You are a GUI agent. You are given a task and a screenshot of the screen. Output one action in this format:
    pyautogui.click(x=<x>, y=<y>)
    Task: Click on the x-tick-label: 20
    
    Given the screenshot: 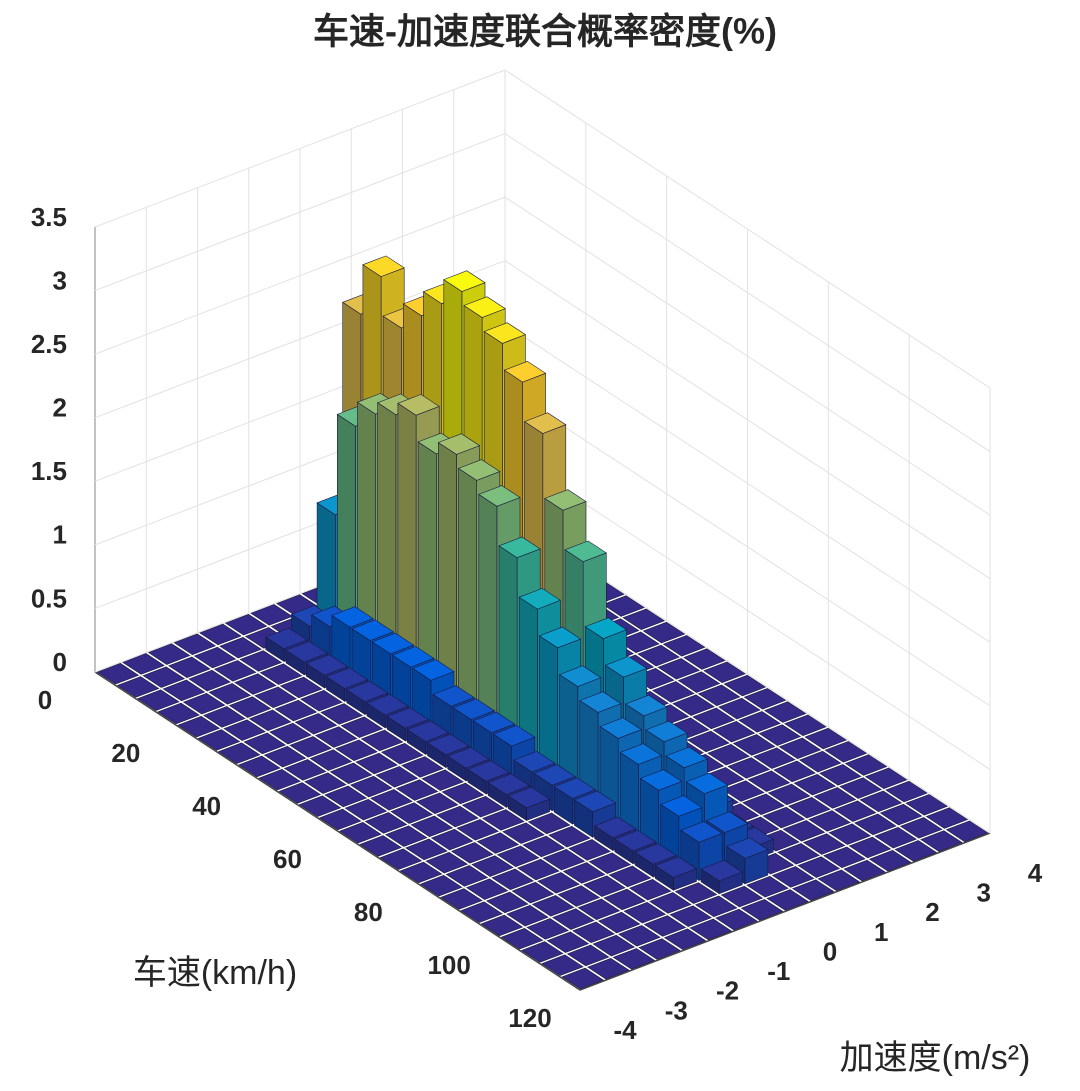 What is the action you would take?
    pyautogui.click(x=125, y=753)
    